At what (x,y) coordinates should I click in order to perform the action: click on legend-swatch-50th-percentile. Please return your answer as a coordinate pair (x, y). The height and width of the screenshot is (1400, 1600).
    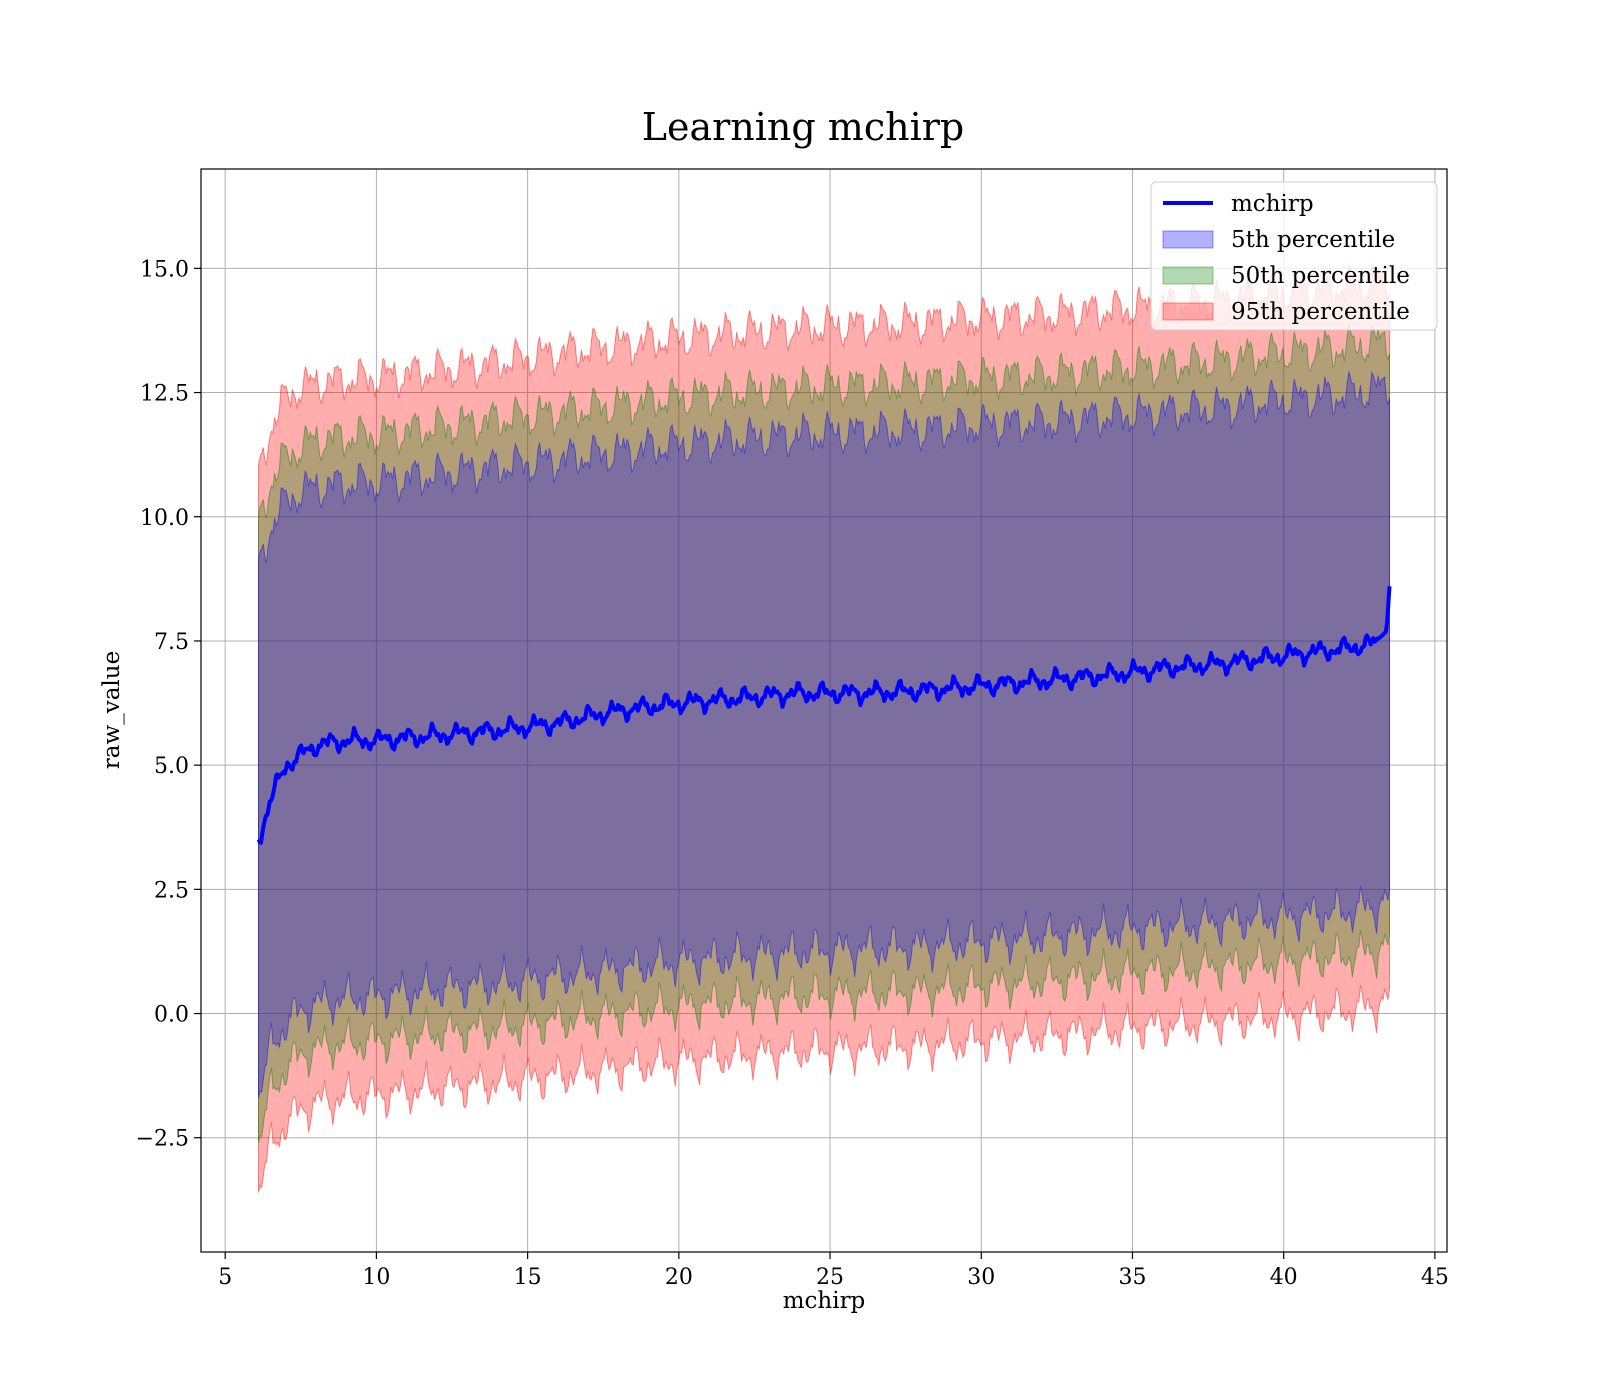
    Looking at the image, I should click on (1188, 275).